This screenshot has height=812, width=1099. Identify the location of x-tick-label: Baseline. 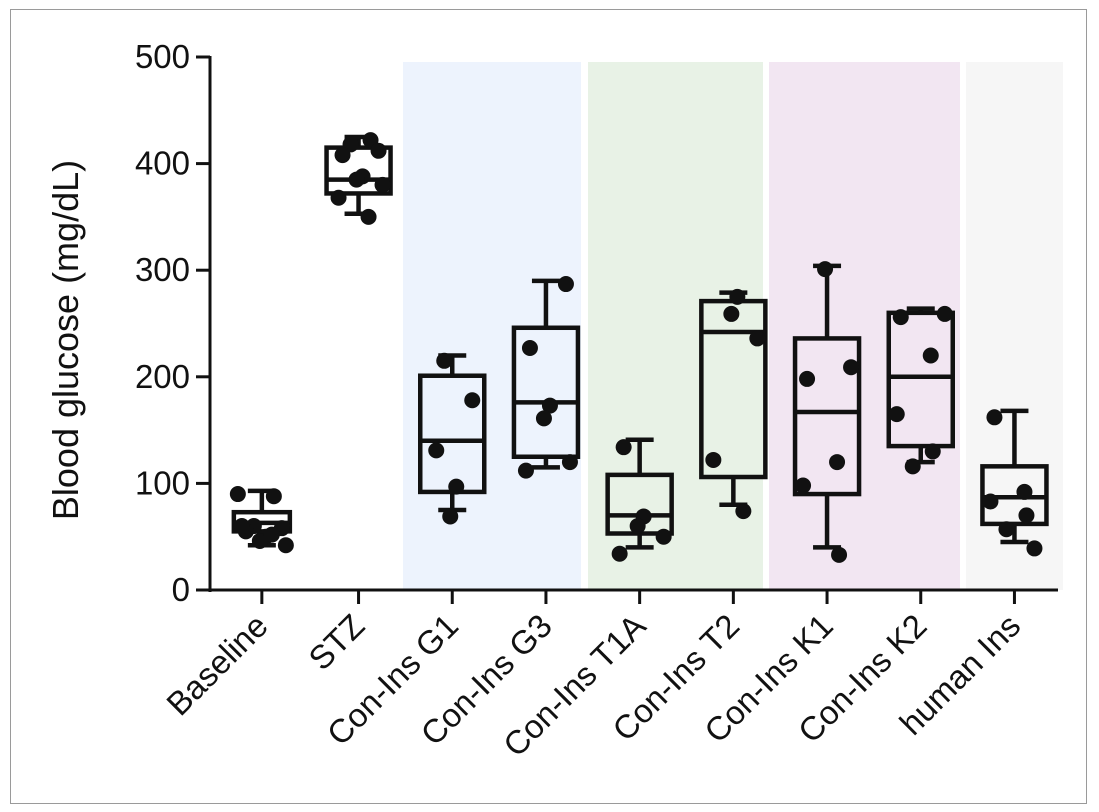
(217, 665).